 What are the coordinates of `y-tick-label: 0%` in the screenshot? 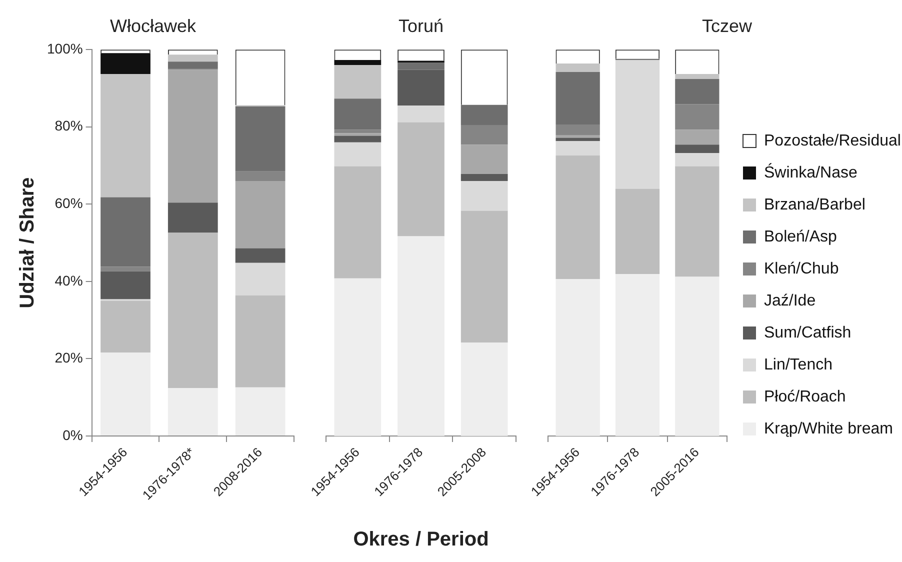 It's located at (72, 434).